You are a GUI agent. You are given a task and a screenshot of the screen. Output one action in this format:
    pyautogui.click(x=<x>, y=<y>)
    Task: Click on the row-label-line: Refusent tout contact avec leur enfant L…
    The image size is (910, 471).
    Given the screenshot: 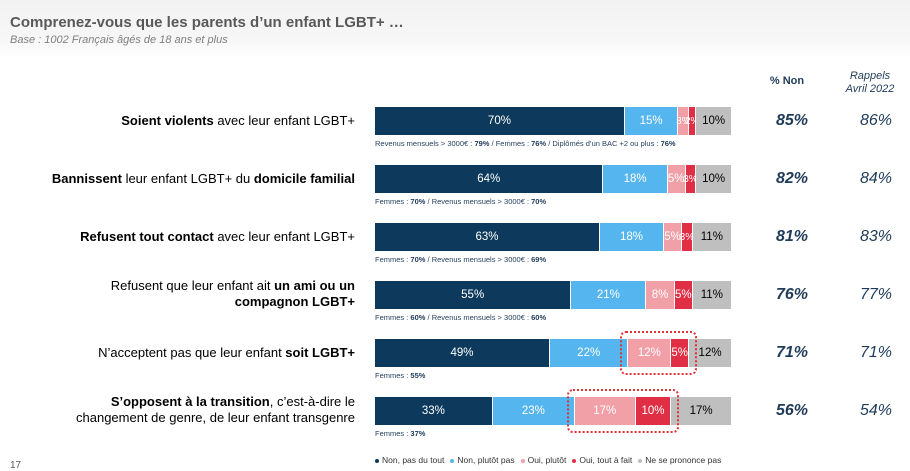 What is the action you would take?
    pyautogui.click(x=182, y=237)
    